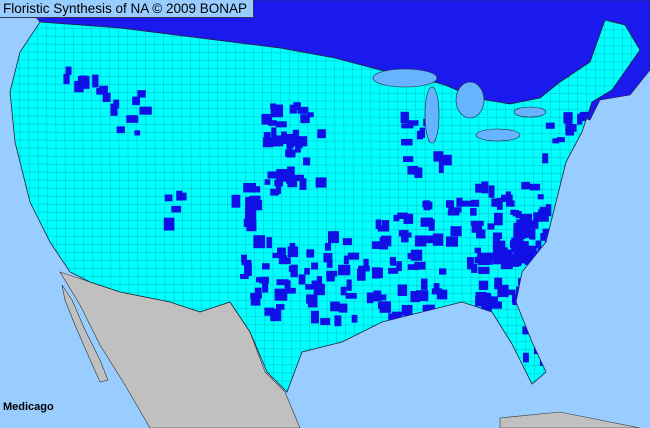 The image size is (650, 428). I want to click on lake-superior, so click(405, 78).